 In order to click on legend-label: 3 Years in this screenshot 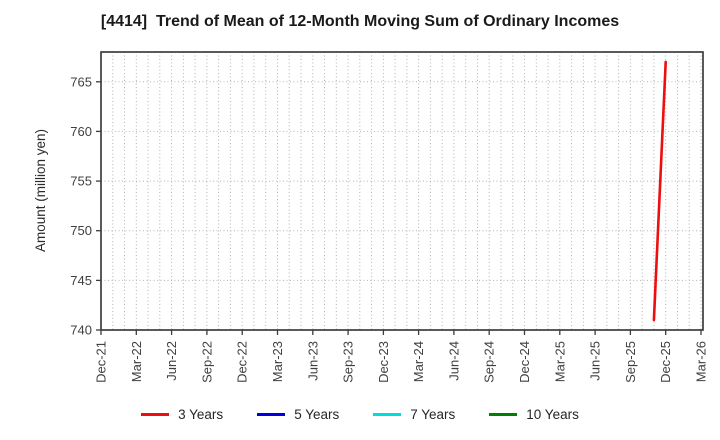, I will do `click(201, 414)`.